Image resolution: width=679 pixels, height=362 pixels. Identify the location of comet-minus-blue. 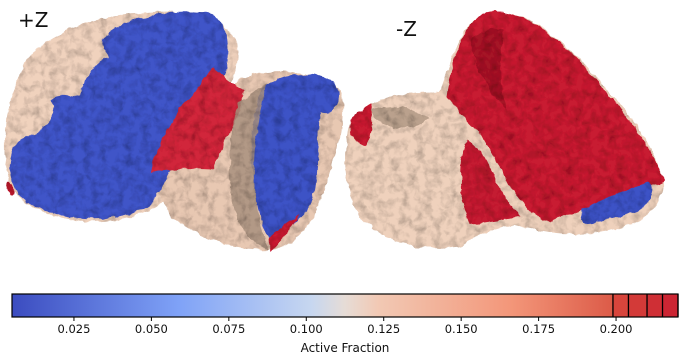
(616, 203).